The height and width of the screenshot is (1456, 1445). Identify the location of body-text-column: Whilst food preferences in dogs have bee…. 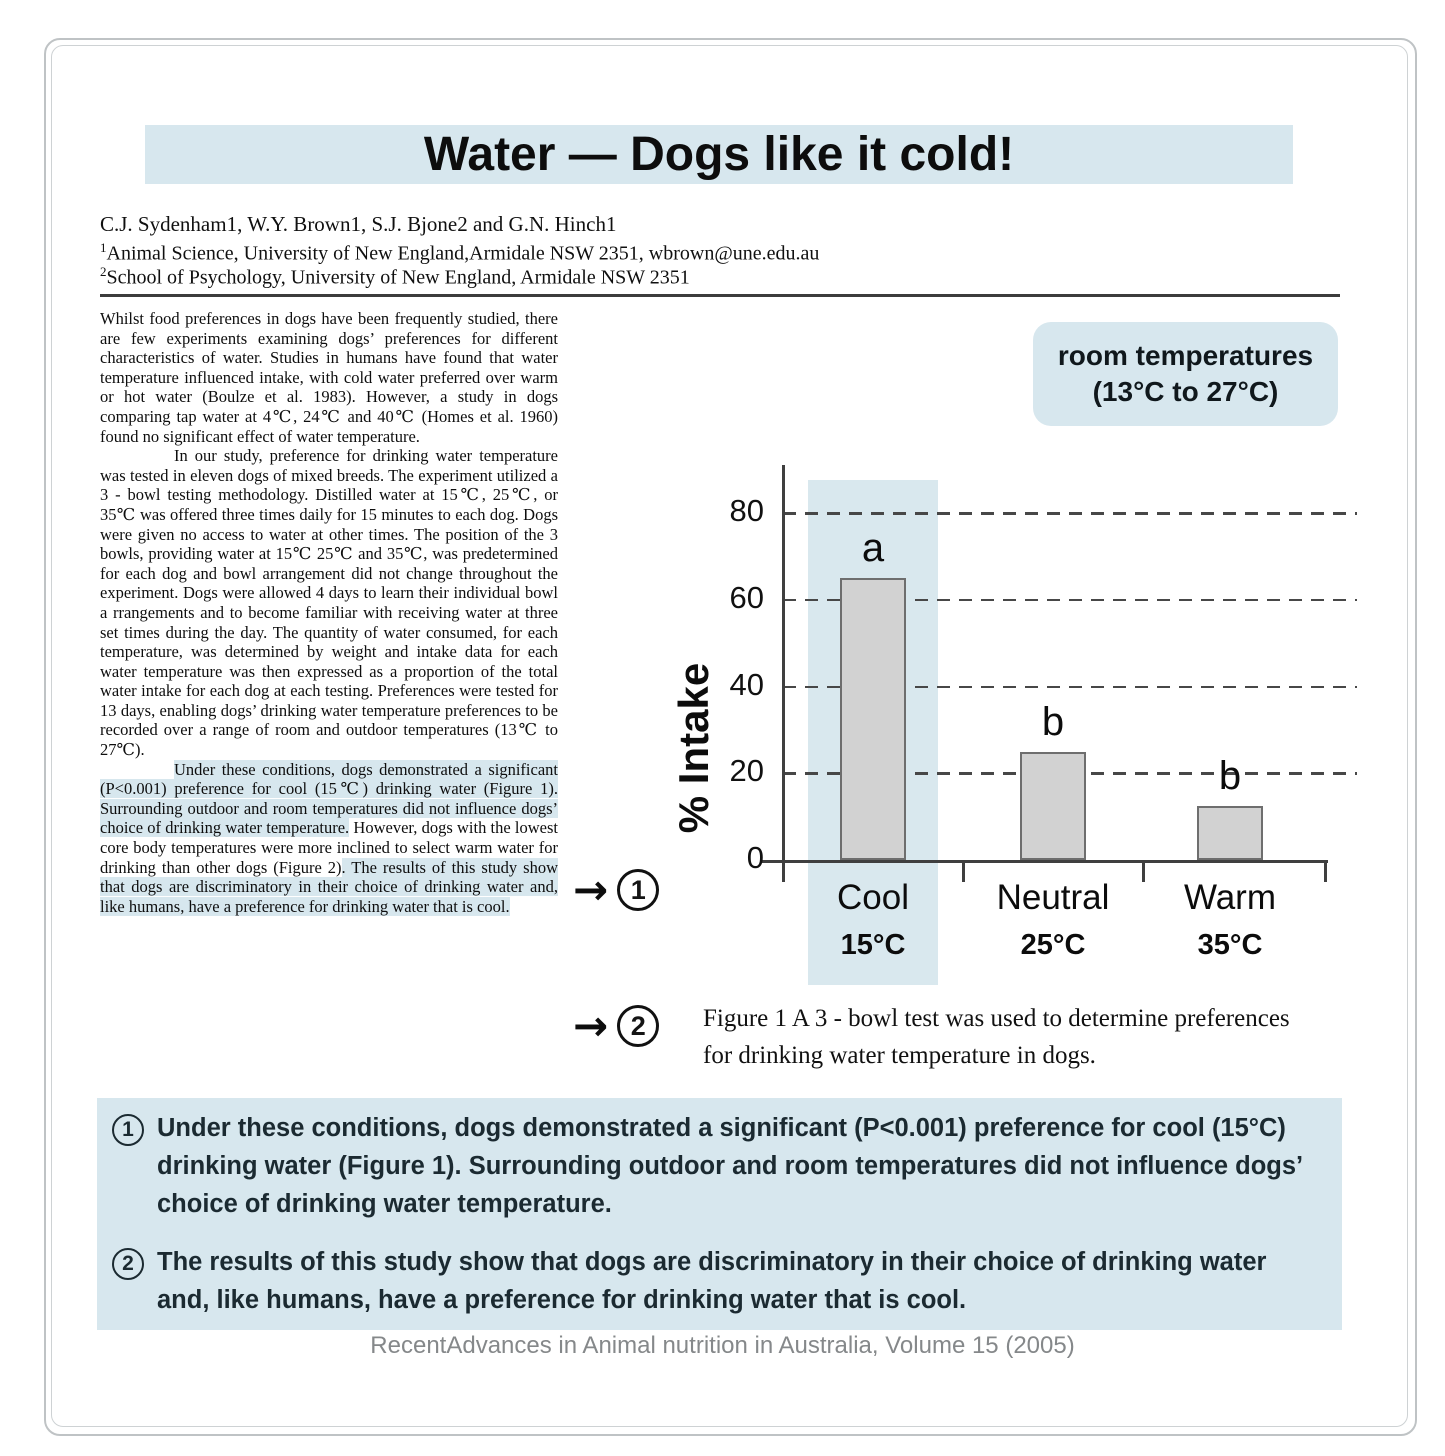
(329, 612).